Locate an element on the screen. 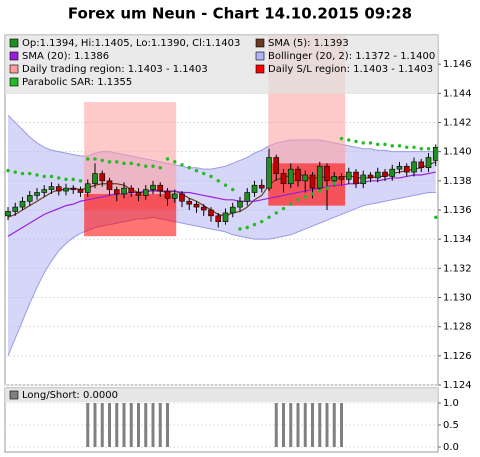 This screenshot has width=480, height=457. y-tick-label: 1.0 is located at coordinates (451, 403).